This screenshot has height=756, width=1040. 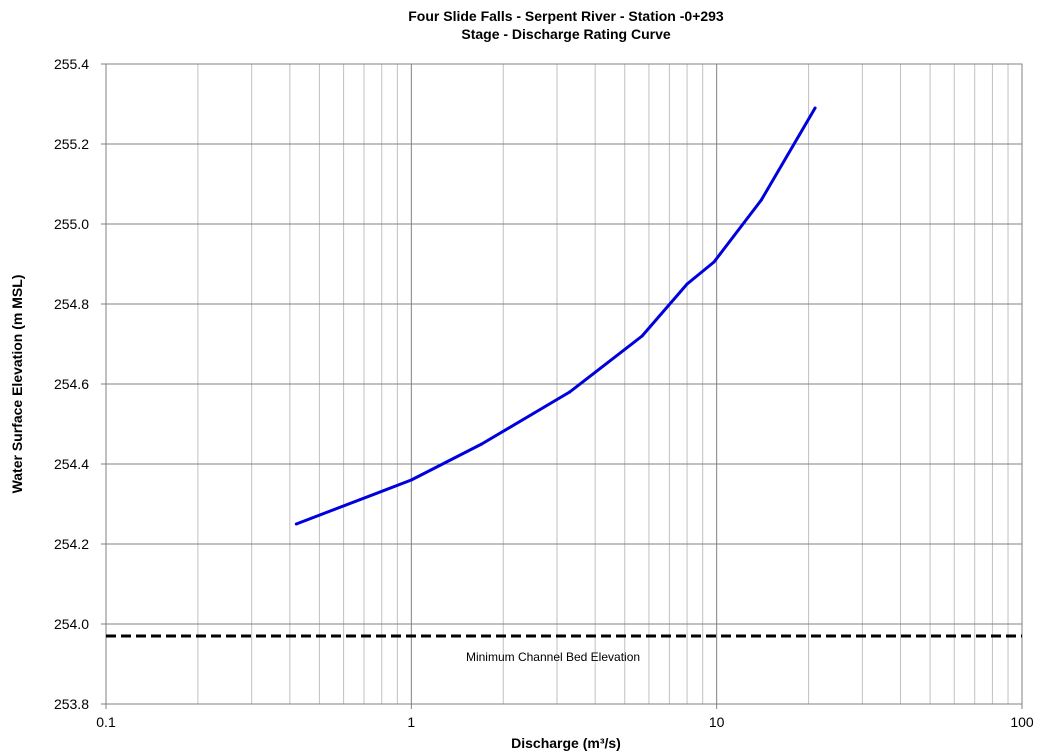 I want to click on y-tick-label: 254.2, so click(x=71, y=544).